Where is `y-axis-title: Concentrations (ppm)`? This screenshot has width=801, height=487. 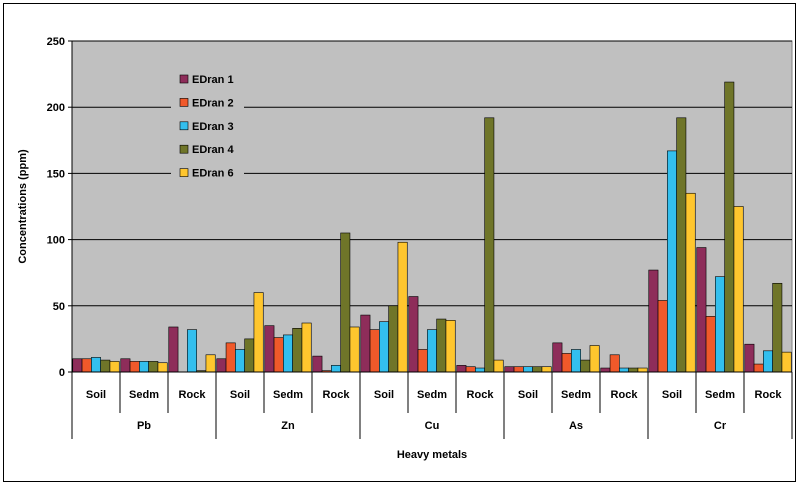
y-axis-title: Concentrations (ppm) is located at coordinates (23, 206).